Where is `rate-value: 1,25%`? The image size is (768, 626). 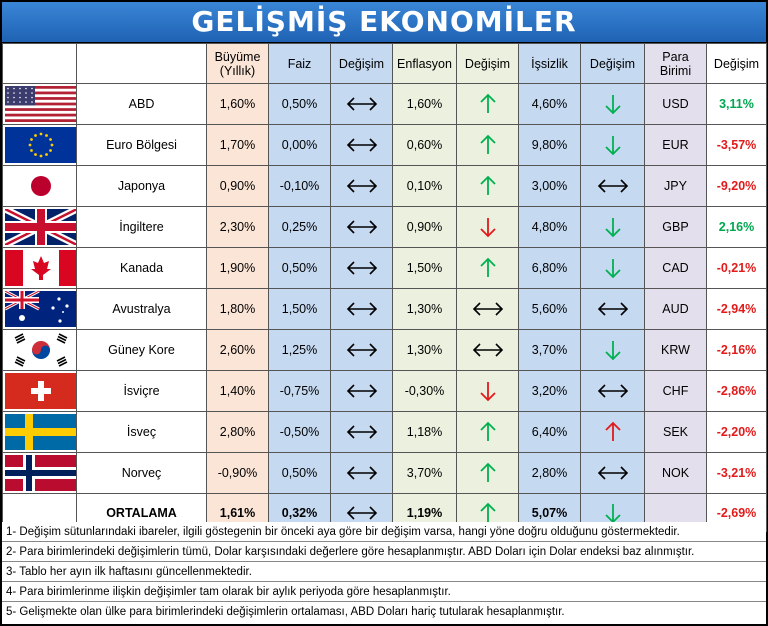 rate-value: 1,25% is located at coordinates (299, 350).